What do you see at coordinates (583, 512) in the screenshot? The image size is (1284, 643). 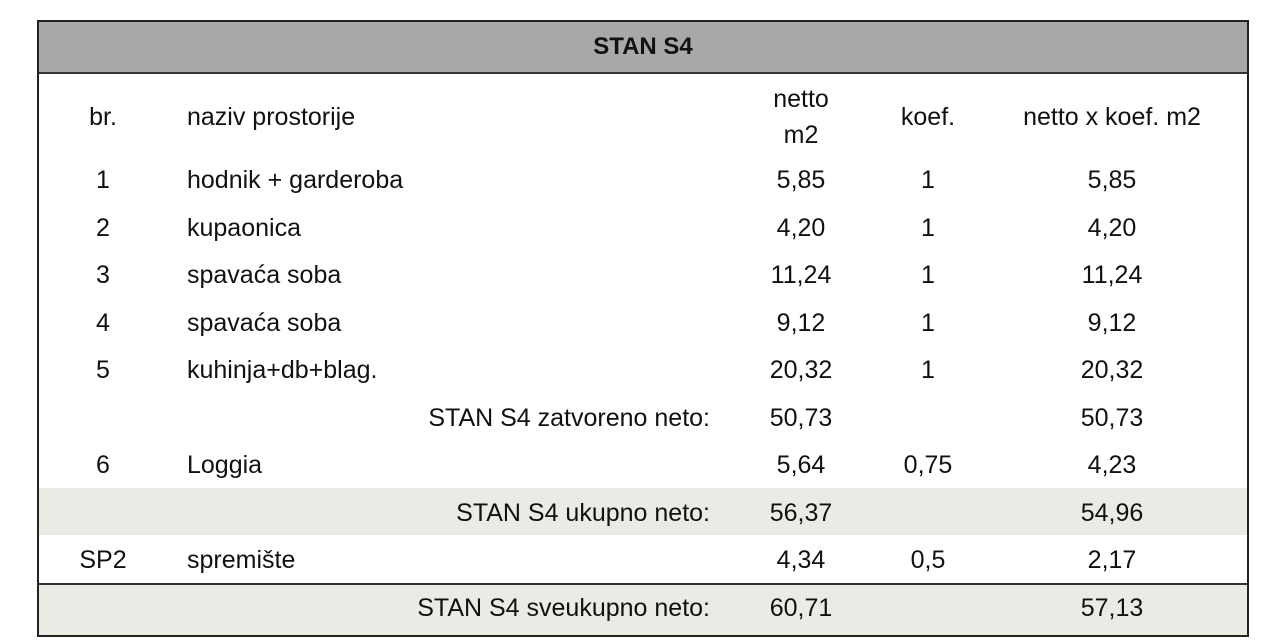 I see `subtotal-label: STAN S4 ukupno neto:` at bounding box center [583, 512].